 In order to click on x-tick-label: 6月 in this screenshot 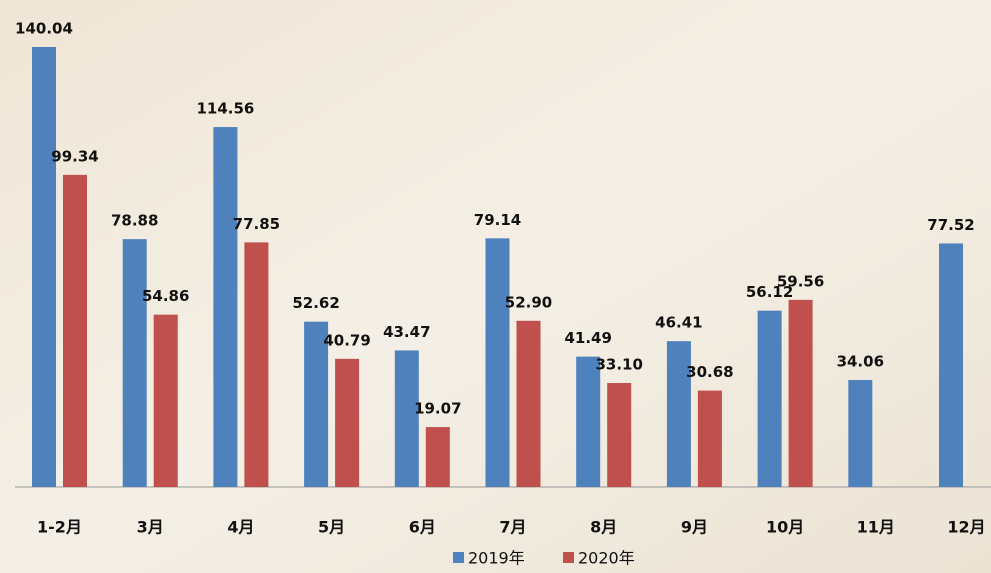, I will do `click(422, 527)`.